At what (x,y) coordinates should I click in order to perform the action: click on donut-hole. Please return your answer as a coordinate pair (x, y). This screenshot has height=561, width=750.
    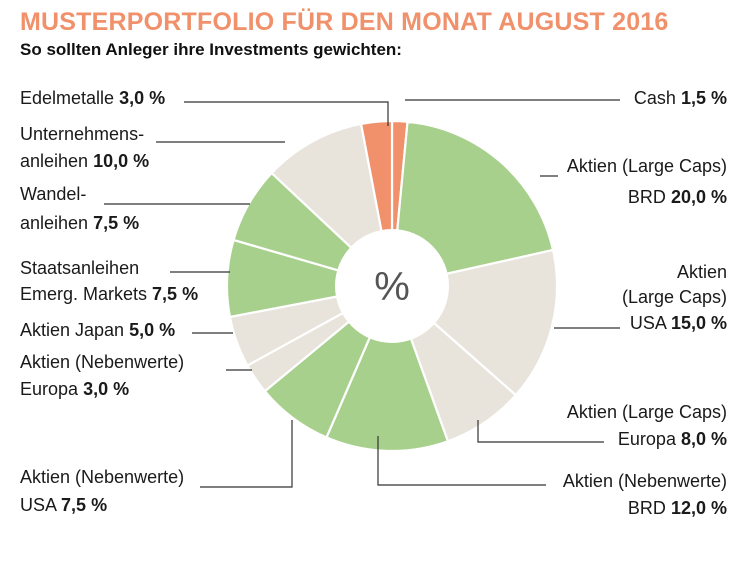
    Looking at the image, I should click on (392, 286).